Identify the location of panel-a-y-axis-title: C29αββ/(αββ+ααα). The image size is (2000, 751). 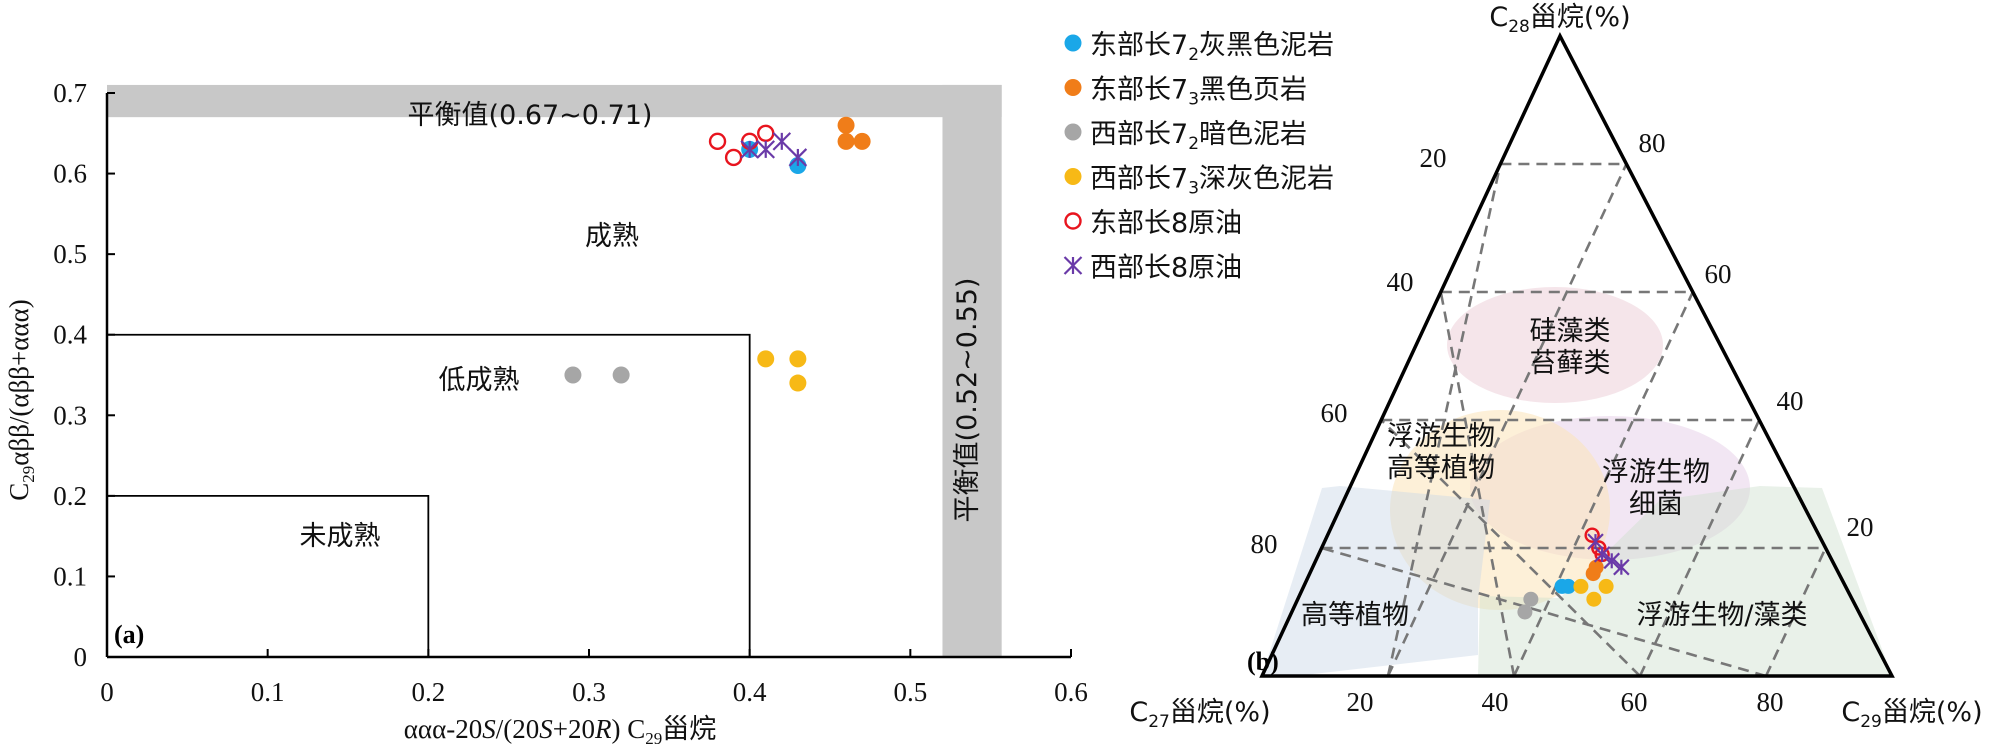
(21, 399).